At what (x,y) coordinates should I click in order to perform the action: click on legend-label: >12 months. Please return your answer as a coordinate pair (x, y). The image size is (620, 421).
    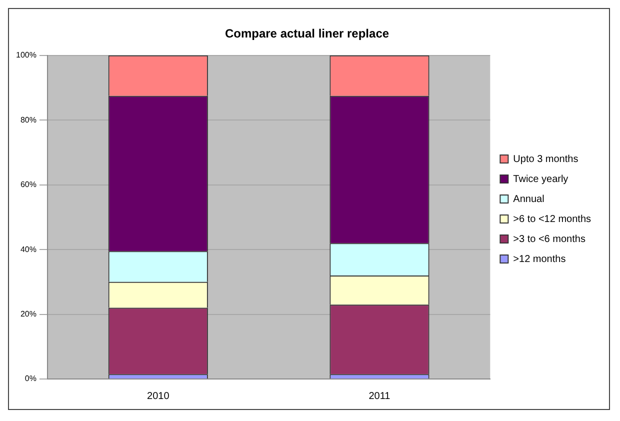
    Looking at the image, I should click on (539, 259).